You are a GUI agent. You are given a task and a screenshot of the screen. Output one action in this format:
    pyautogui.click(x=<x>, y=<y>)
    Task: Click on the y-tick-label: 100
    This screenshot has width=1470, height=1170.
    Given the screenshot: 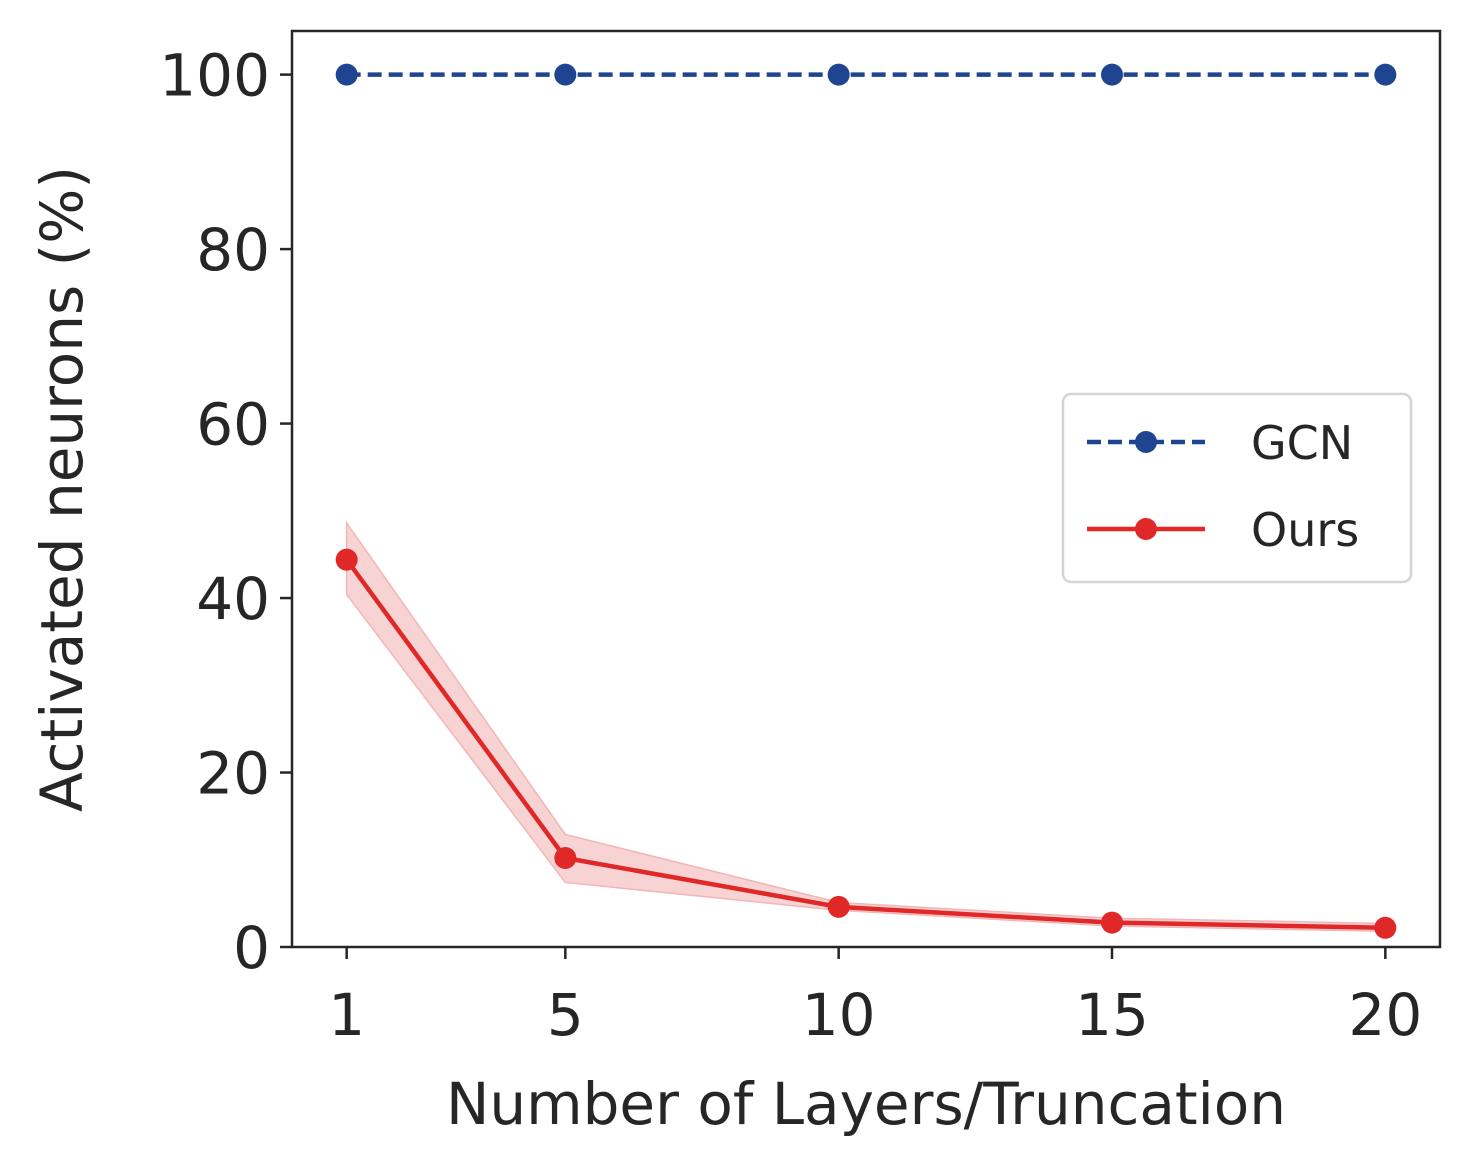 What is the action you would take?
    pyautogui.click(x=214, y=76)
    